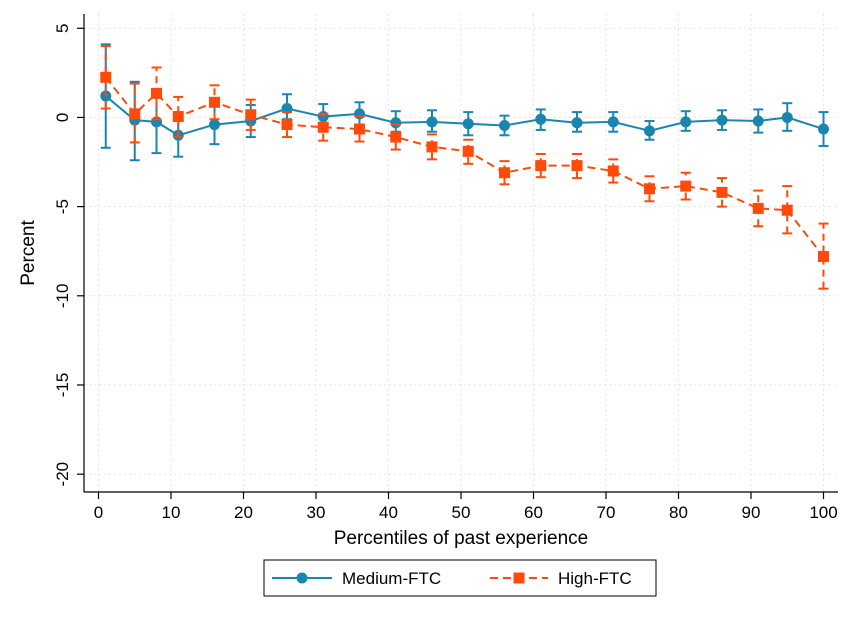 The height and width of the screenshot is (618, 850). I want to click on x-tick-label: 50, so click(461, 512).